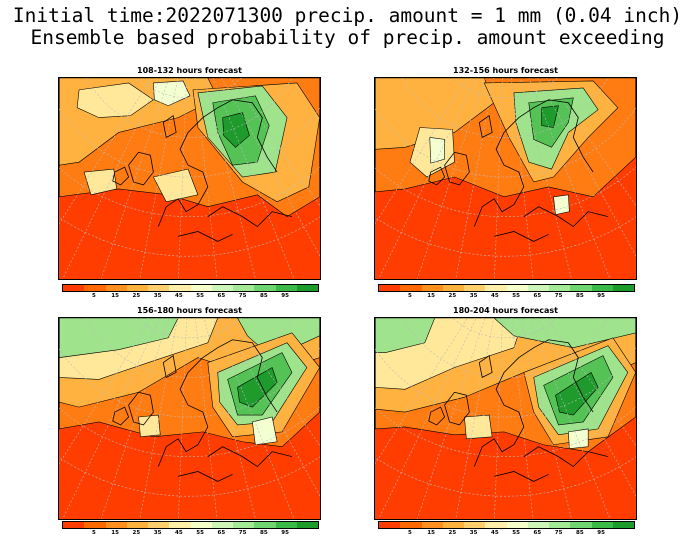 The width and height of the screenshot is (695, 545). What do you see at coordinates (189, 310) in the screenshot?
I see `panel-title-3: 156-180 hours forecast` at bounding box center [189, 310].